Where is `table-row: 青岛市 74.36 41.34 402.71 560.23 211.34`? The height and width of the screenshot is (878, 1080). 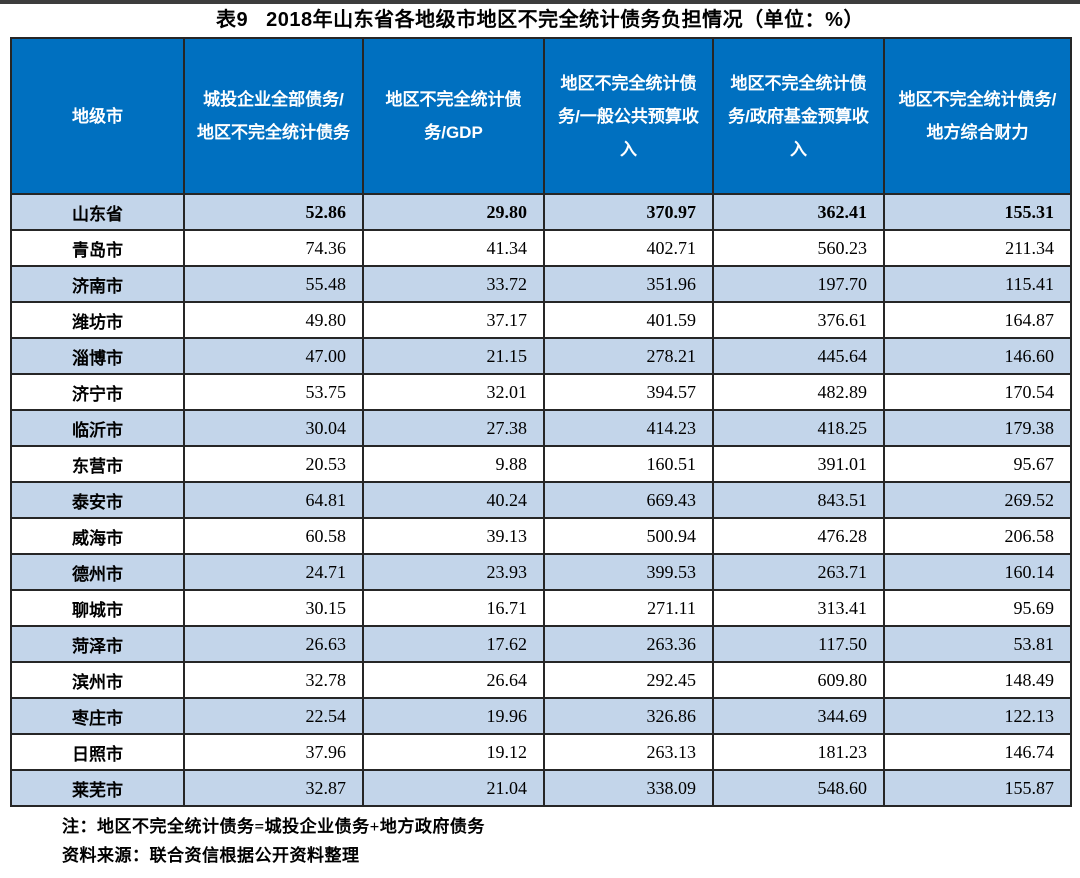
table-row: 青岛市 74.36 41.34 402.71 560.23 211.34 is located at coordinates (541, 248).